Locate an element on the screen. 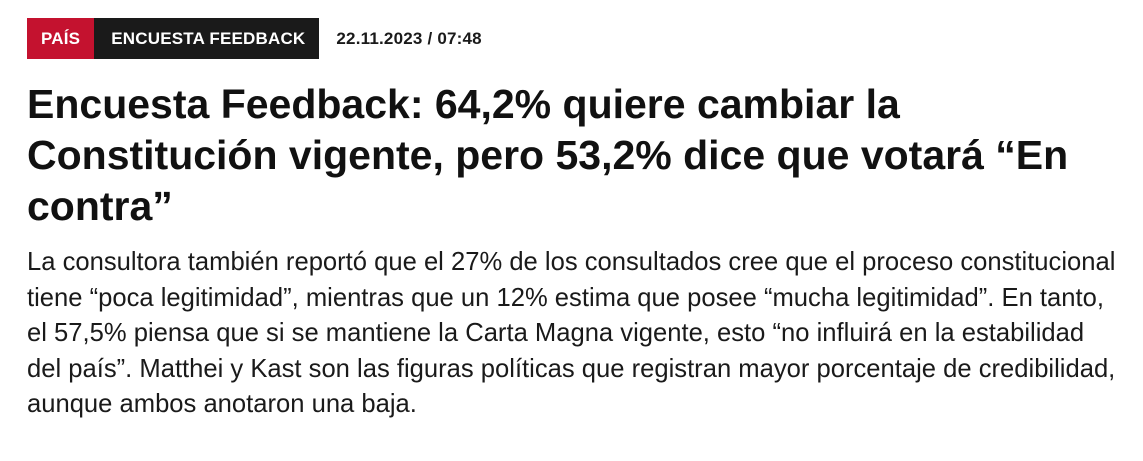 The height and width of the screenshot is (461, 1143). publish-timestamp: 22.11.2023 / 07:48 is located at coordinates (409, 38).